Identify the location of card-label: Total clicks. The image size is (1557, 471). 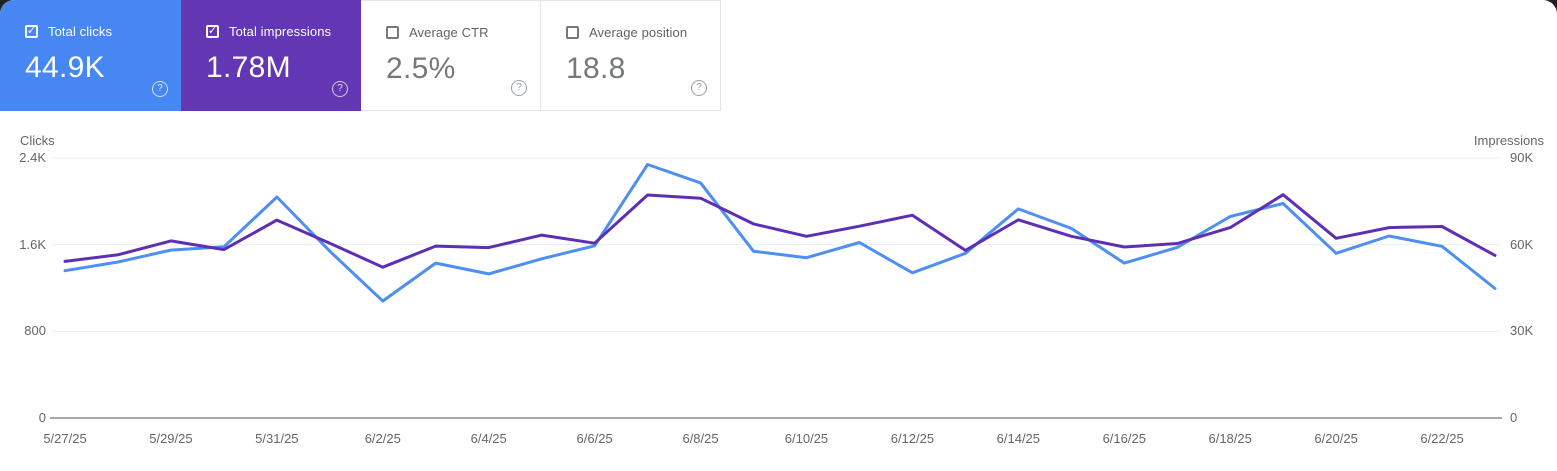
(80, 31).